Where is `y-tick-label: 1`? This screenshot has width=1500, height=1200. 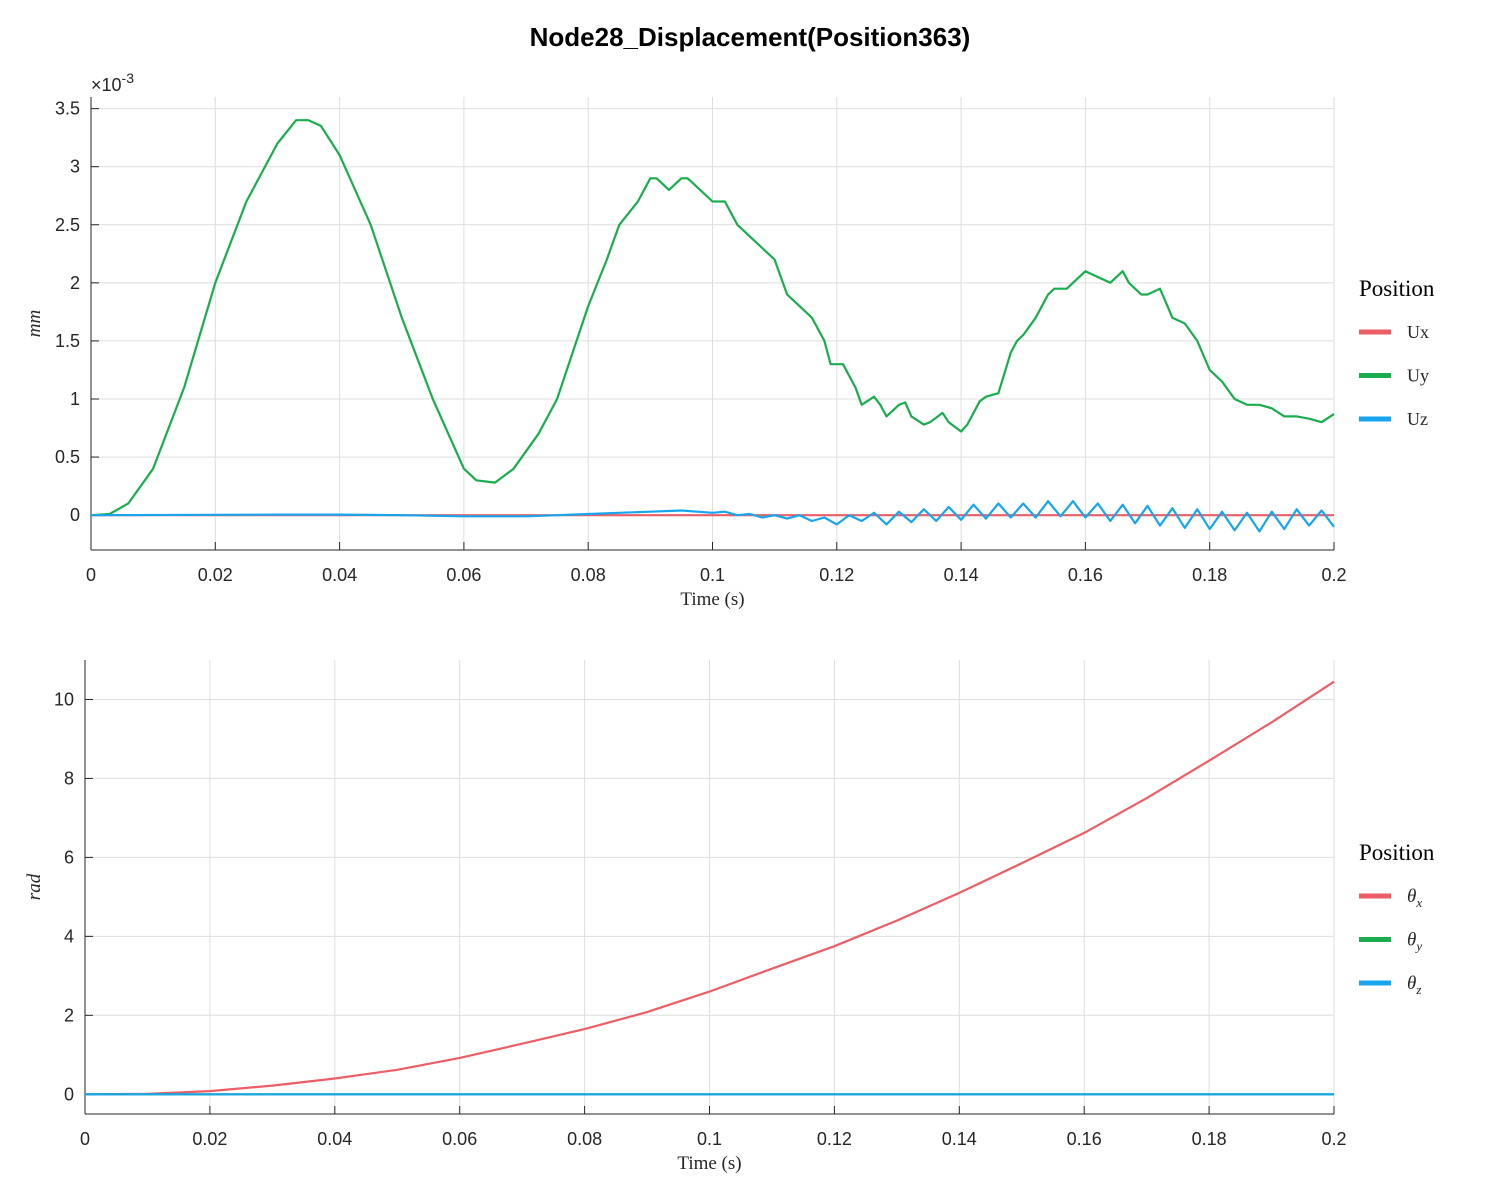
y-tick-label: 1 is located at coordinates (75, 399).